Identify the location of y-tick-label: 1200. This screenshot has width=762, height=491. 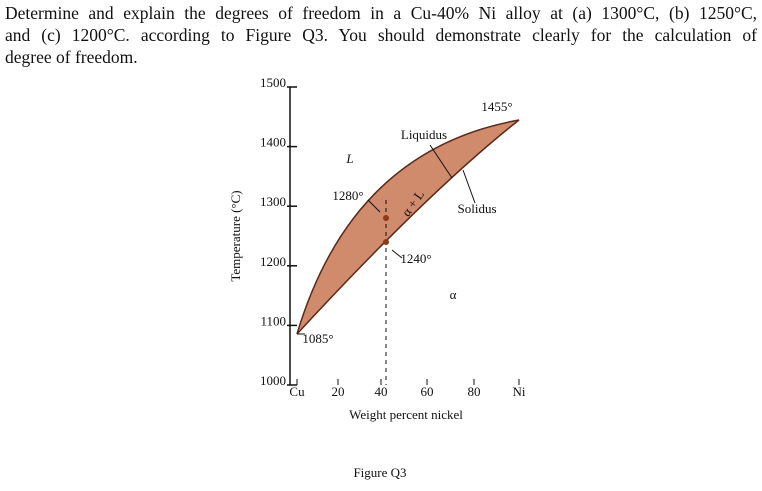
(273, 261).